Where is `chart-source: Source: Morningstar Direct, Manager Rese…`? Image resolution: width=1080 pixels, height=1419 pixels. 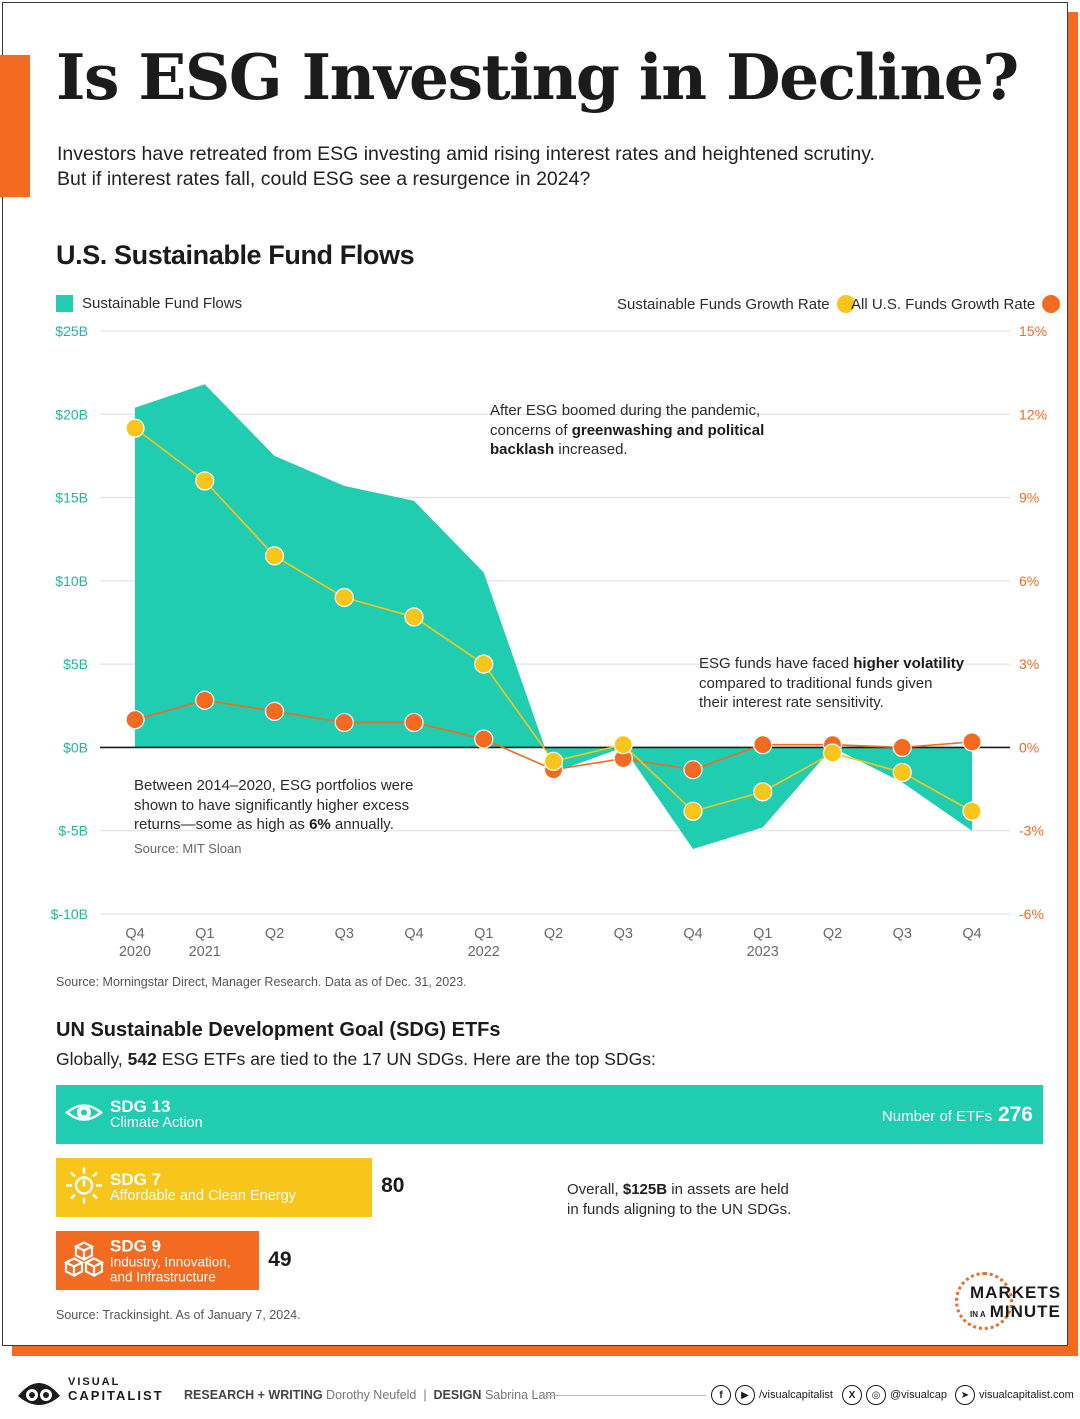
chart-source: Source: Morningstar Direct, Manager Rese… is located at coordinates (261, 982).